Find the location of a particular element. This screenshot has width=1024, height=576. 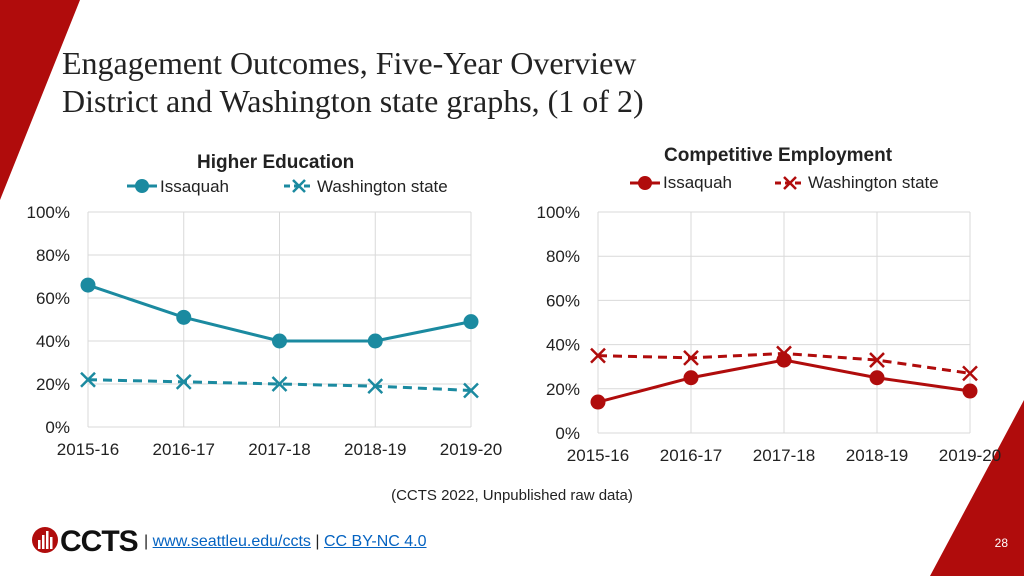

chart-2-x-tick-label: 2018-19 is located at coordinates (877, 455).